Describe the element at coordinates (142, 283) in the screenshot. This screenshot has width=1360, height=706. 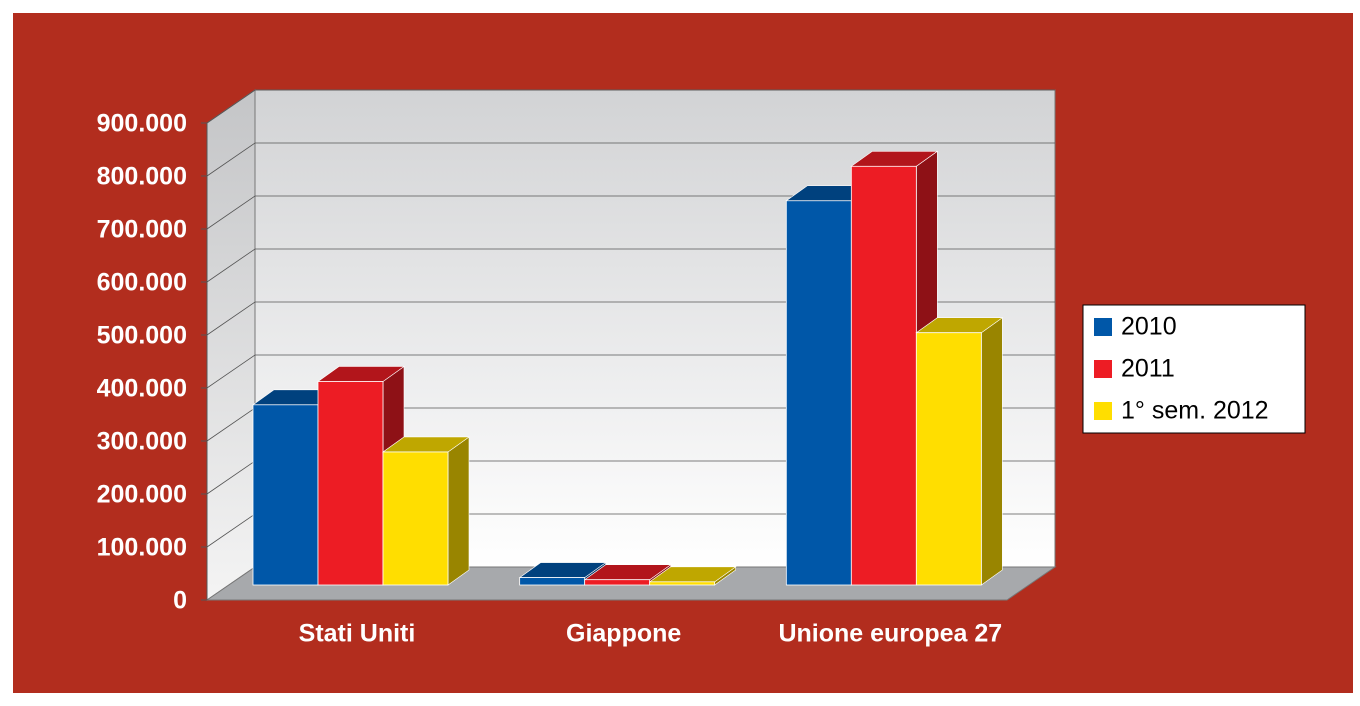
I see `y-tick-label: 600.000` at that location.